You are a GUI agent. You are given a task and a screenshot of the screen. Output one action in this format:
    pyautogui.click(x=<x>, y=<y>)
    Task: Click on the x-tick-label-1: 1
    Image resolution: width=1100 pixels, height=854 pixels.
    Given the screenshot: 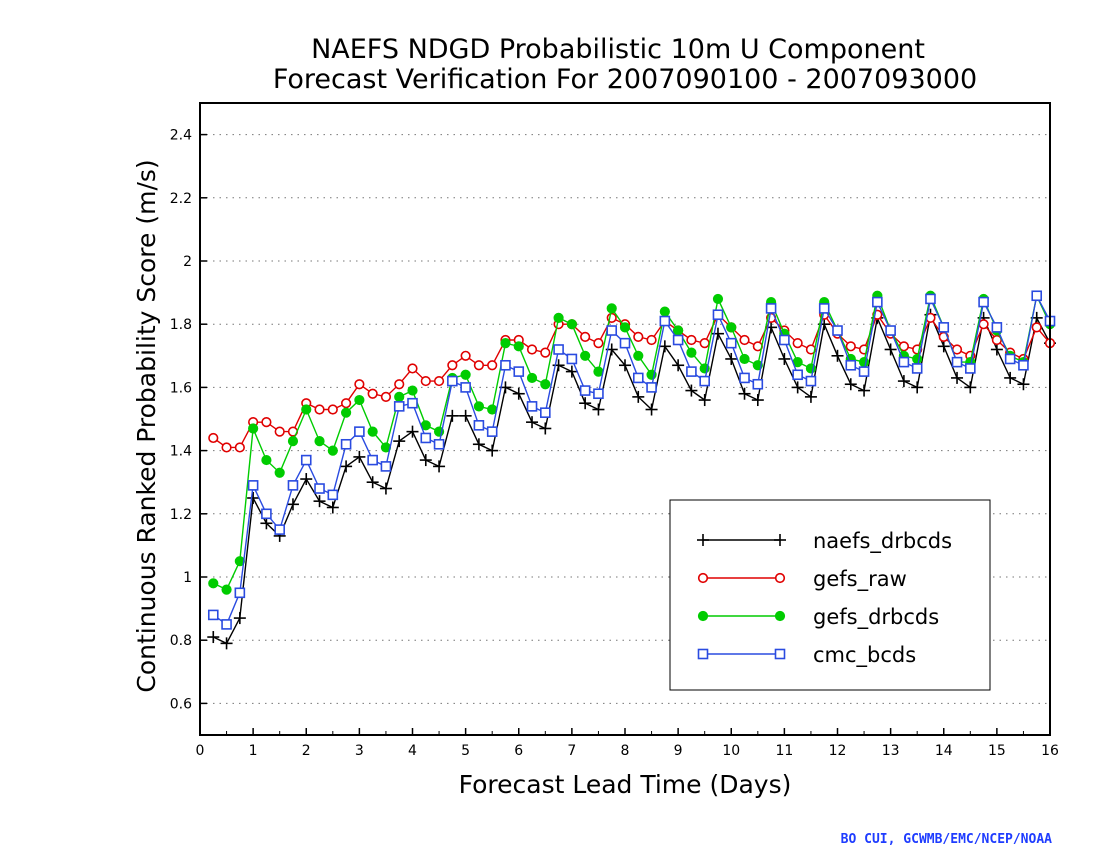 What is the action you would take?
    pyautogui.click(x=253, y=751)
    